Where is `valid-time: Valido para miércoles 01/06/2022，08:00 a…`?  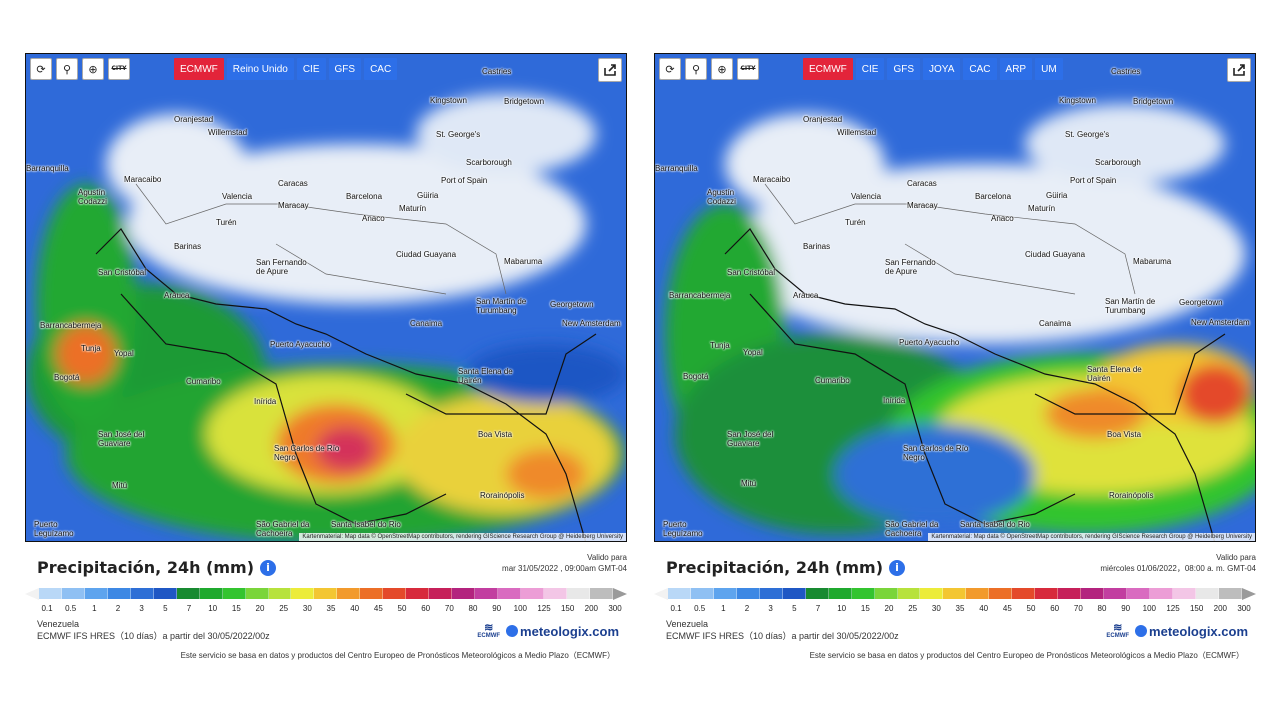
valid-time: Valido para miércoles 01/06/2022，08:00 a… is located at coordinates (1178, 563).